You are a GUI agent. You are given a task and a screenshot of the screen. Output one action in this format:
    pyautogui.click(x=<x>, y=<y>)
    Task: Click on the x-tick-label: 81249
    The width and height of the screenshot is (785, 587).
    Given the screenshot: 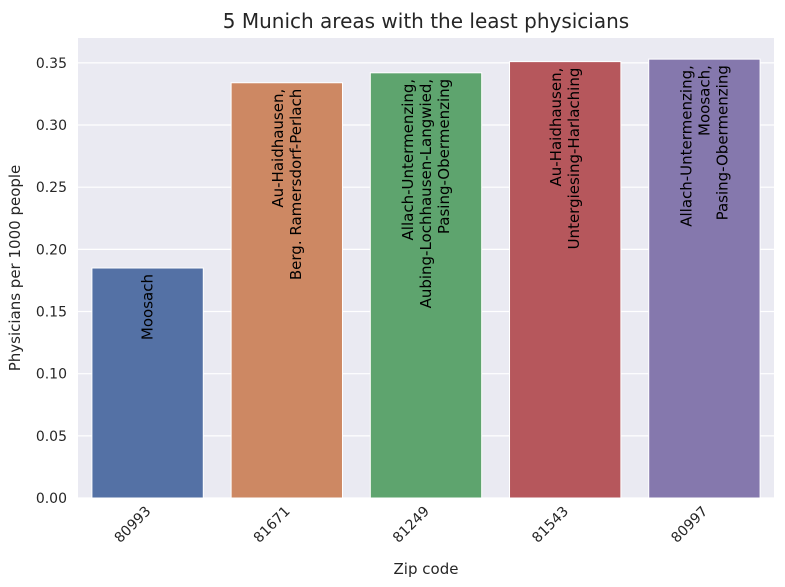 What is the action you would take?
    pyautogui.click(x=411, y=525)
    